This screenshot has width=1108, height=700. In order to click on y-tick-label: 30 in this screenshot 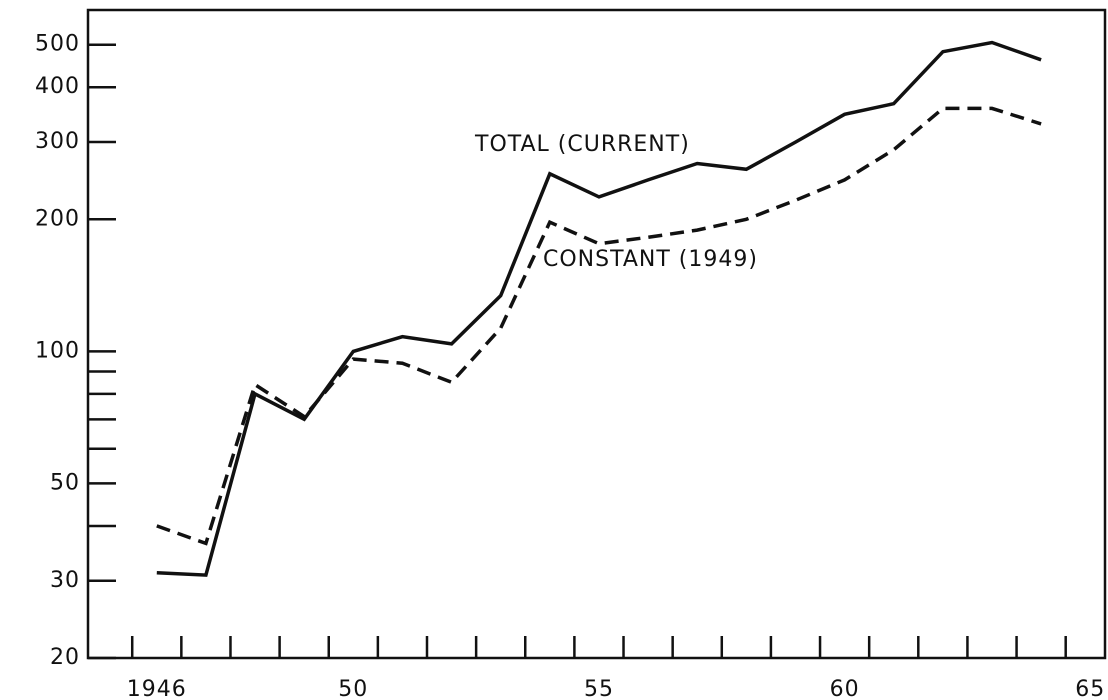, I will do `click(65, 580)`.